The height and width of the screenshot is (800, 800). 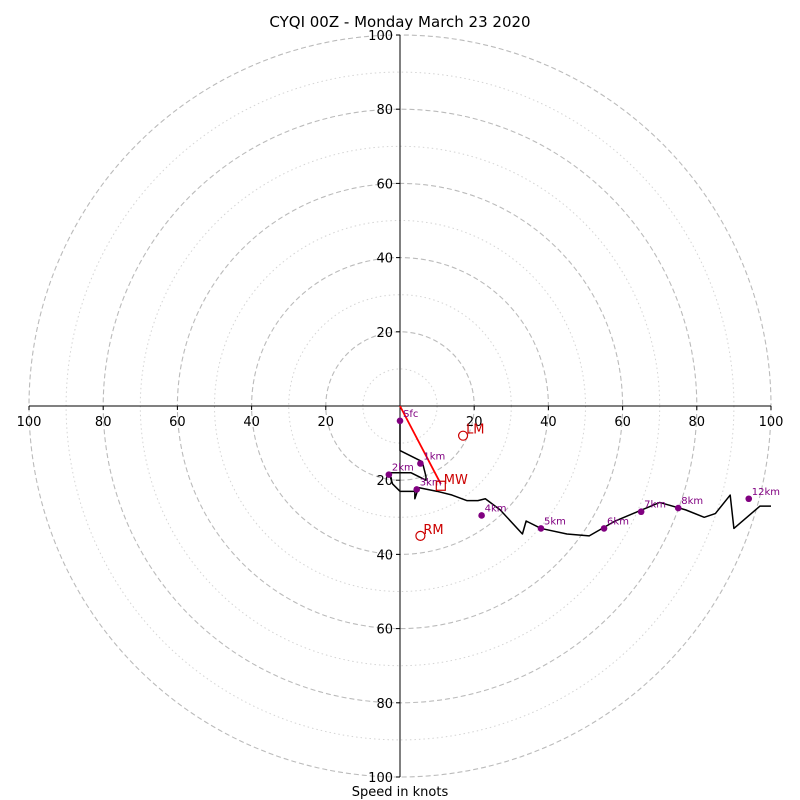 I want to click on level-label: 2km, so click(x=403, y=468).